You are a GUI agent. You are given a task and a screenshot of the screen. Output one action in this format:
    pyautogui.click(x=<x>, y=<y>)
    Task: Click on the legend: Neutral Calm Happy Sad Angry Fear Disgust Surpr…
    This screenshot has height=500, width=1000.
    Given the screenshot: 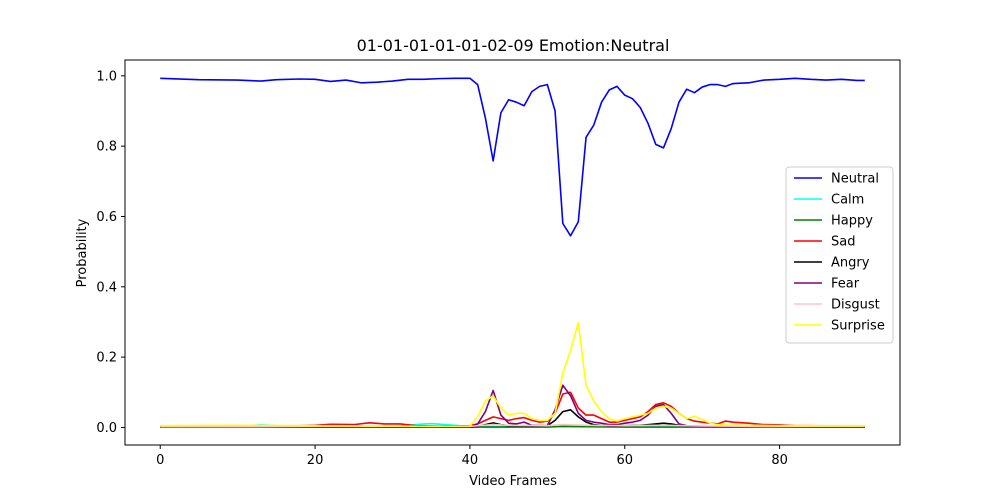 What is the action you would take?
    pyautogui.click(x=839, y=255)
    